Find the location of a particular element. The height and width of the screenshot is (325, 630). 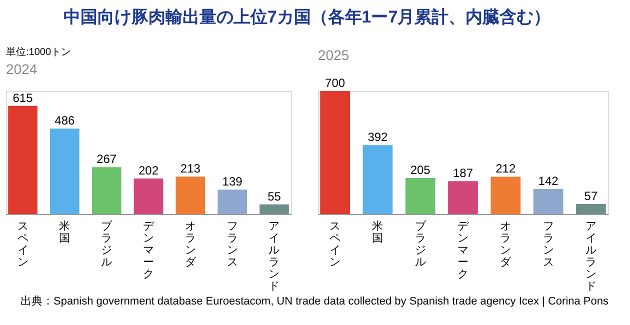

data-label: 392 is located at coordinates (378, 137).